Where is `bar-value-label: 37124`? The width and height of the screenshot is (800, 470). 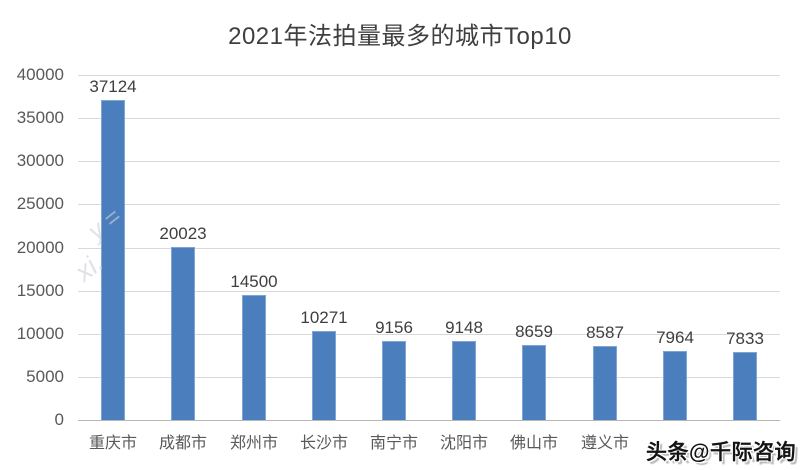
bar-value-label: 37124 is located at coordinates (113, 86).